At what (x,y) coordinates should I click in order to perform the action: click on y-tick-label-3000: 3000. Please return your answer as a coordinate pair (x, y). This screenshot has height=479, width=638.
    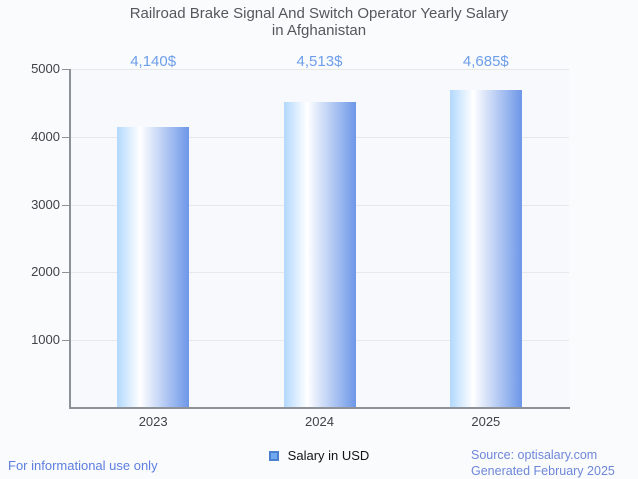
    Looking at the image, I should click on (45, 204).